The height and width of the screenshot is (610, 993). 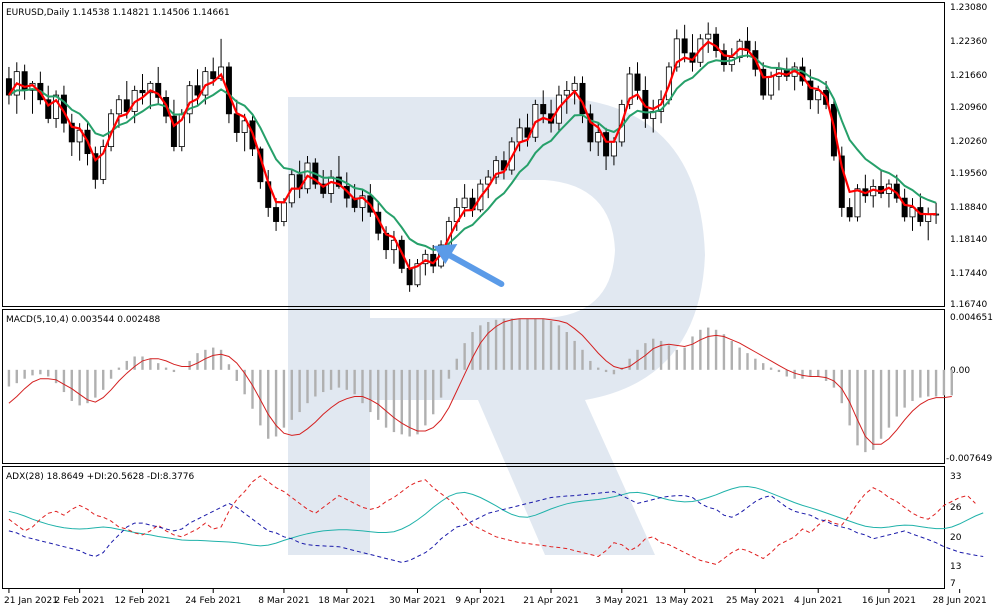 What do you see at coordinates (969, 459) in the screenshot?
I see `macd-tick-label: -0.007649` at bounding box center [969, 459].